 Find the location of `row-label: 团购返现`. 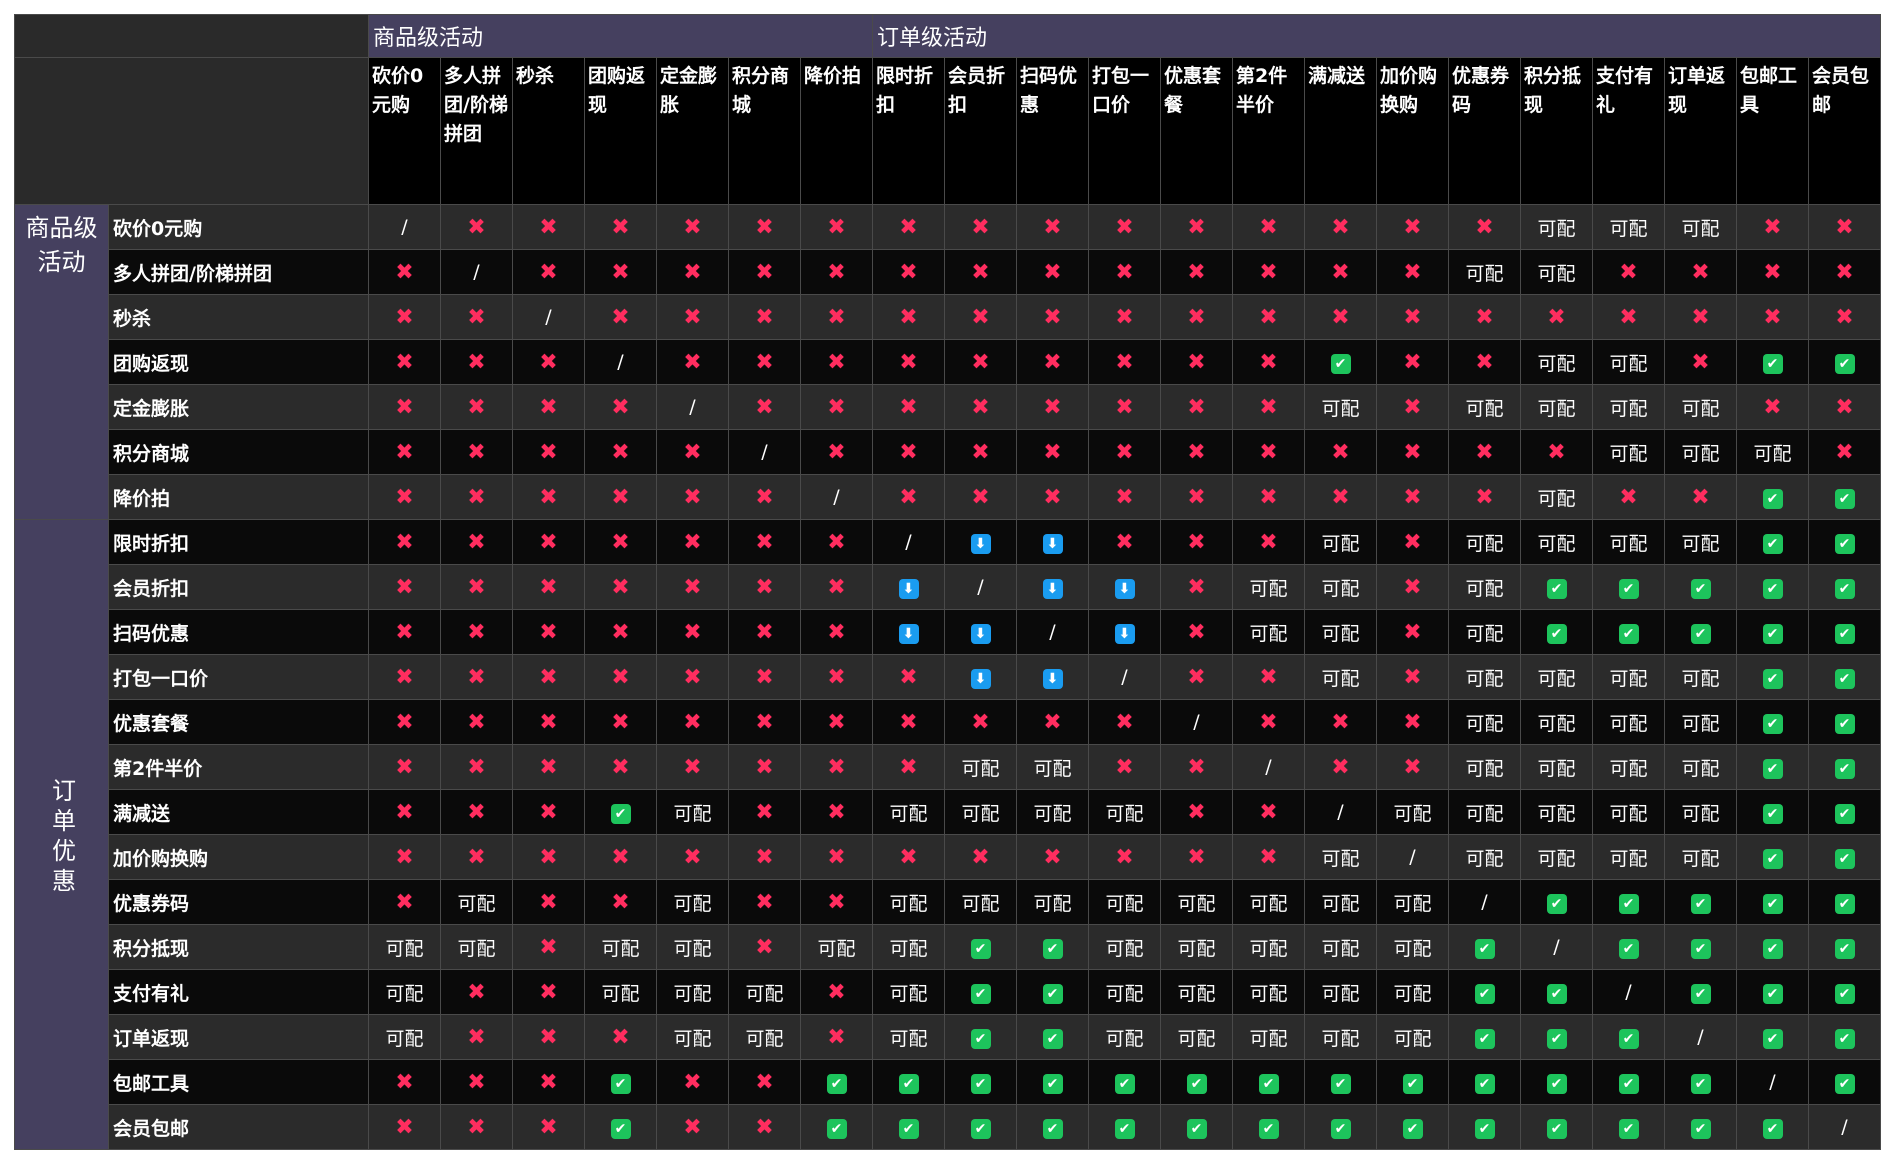

row-label: 团购返现 is located at coordinates (238, 362).